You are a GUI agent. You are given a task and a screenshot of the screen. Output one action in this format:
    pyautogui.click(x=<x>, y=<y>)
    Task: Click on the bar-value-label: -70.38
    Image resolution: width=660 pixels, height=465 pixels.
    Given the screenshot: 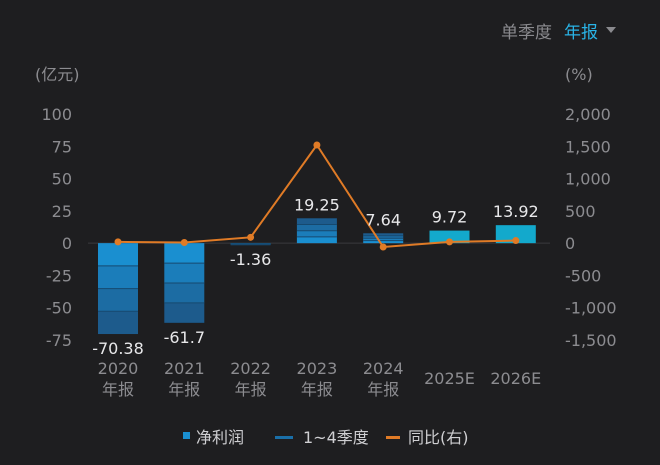 What is the action you would take?
    pyautogui.click(x=118, y=348)
    